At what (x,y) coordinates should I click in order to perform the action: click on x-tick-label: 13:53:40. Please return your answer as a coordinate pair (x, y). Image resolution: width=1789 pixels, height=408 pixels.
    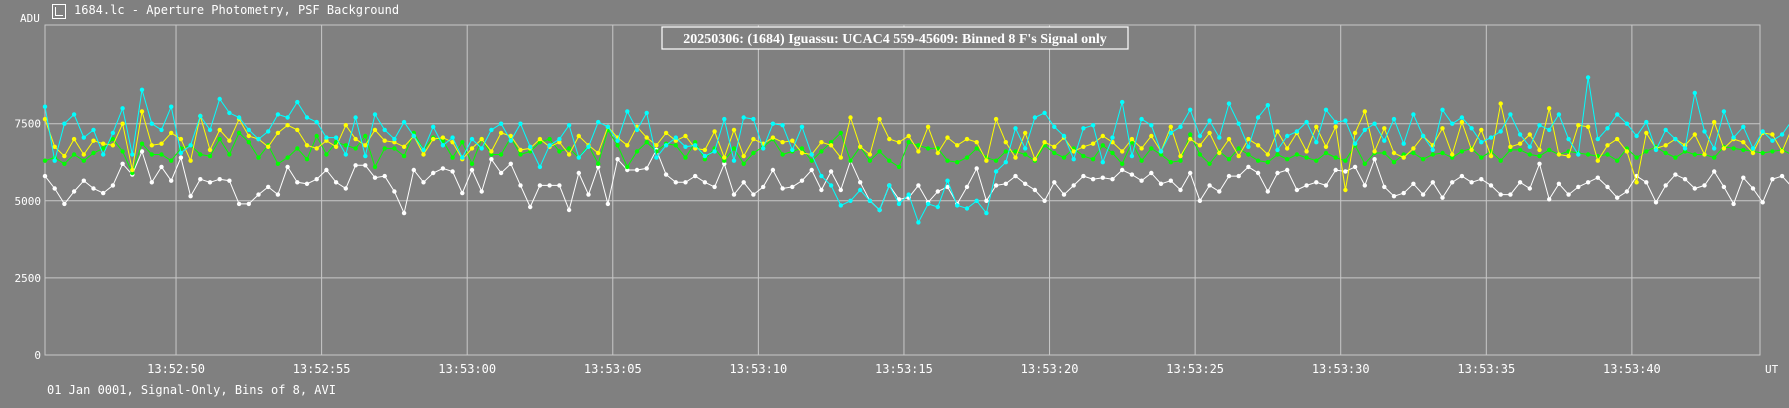
    Looking at the image, I should click on (1632, 369).